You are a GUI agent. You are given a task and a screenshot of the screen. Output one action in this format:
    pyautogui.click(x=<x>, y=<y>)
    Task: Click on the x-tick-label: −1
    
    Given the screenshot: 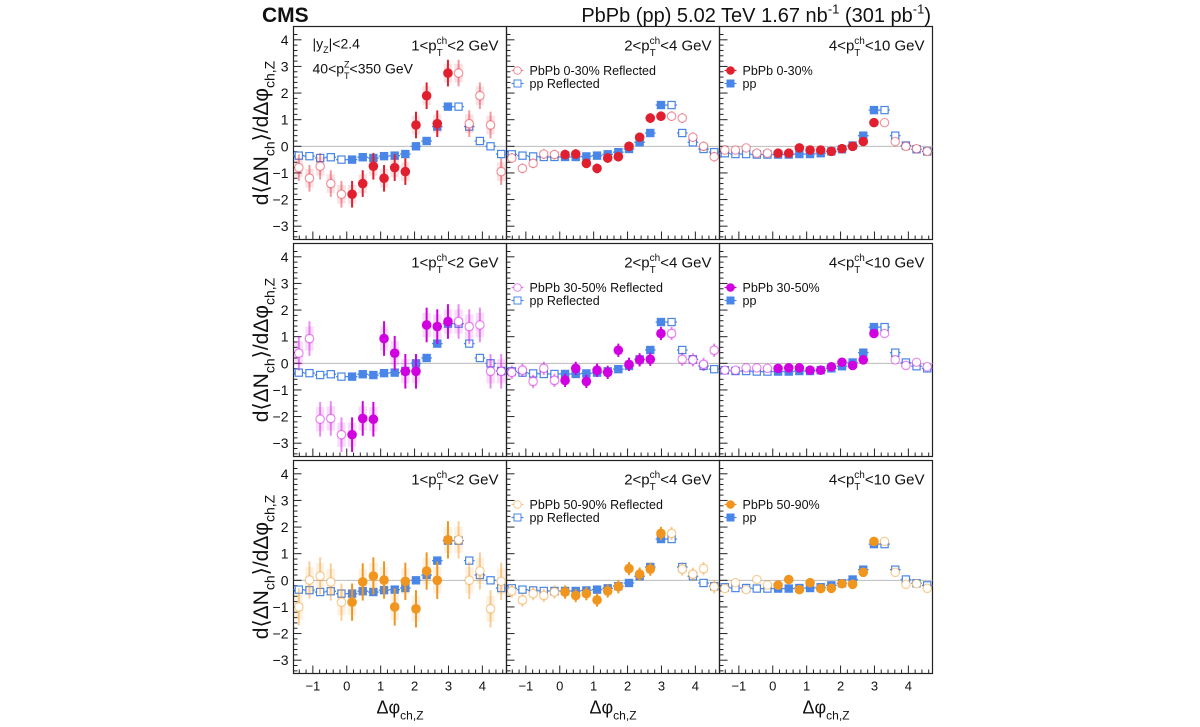 What is the action you would take?
    pyautogui.click(x=525, y=686)
    